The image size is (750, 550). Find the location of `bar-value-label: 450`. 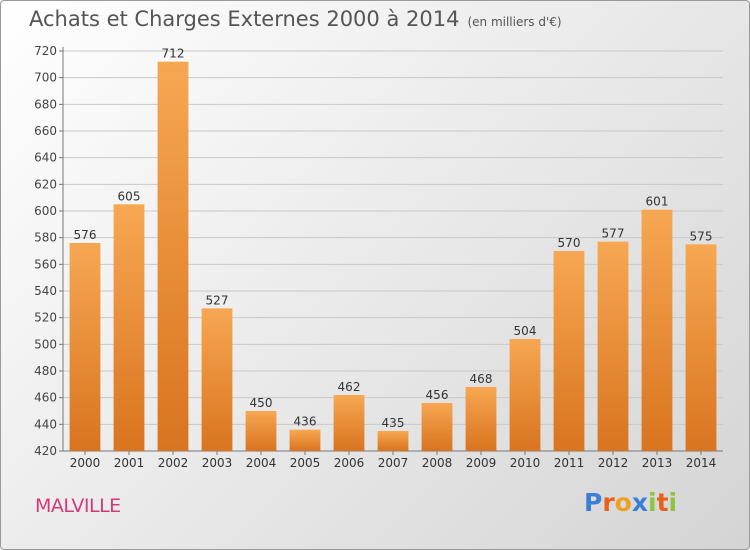

bar-value-label: 450 is located at coordinates (261, 403).